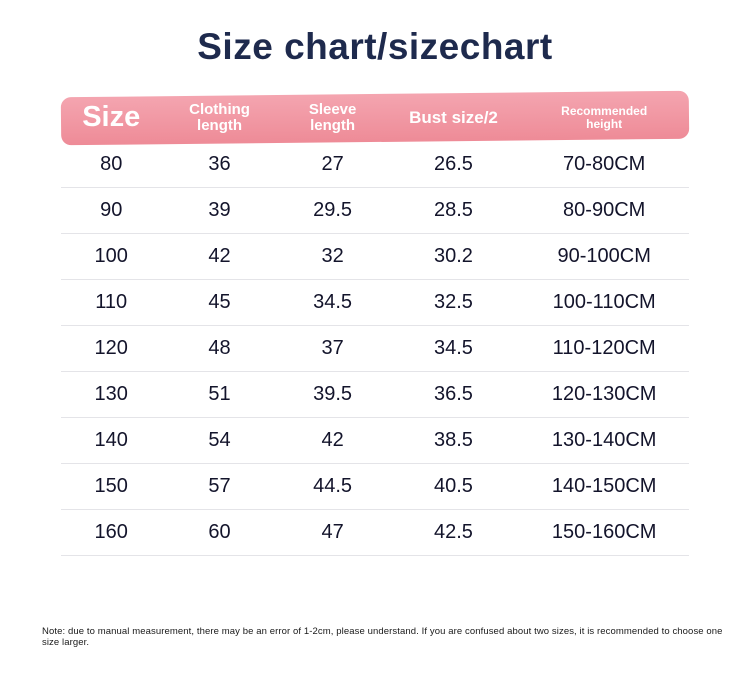  I want to click on cell-size: 90, so click(111, 210).